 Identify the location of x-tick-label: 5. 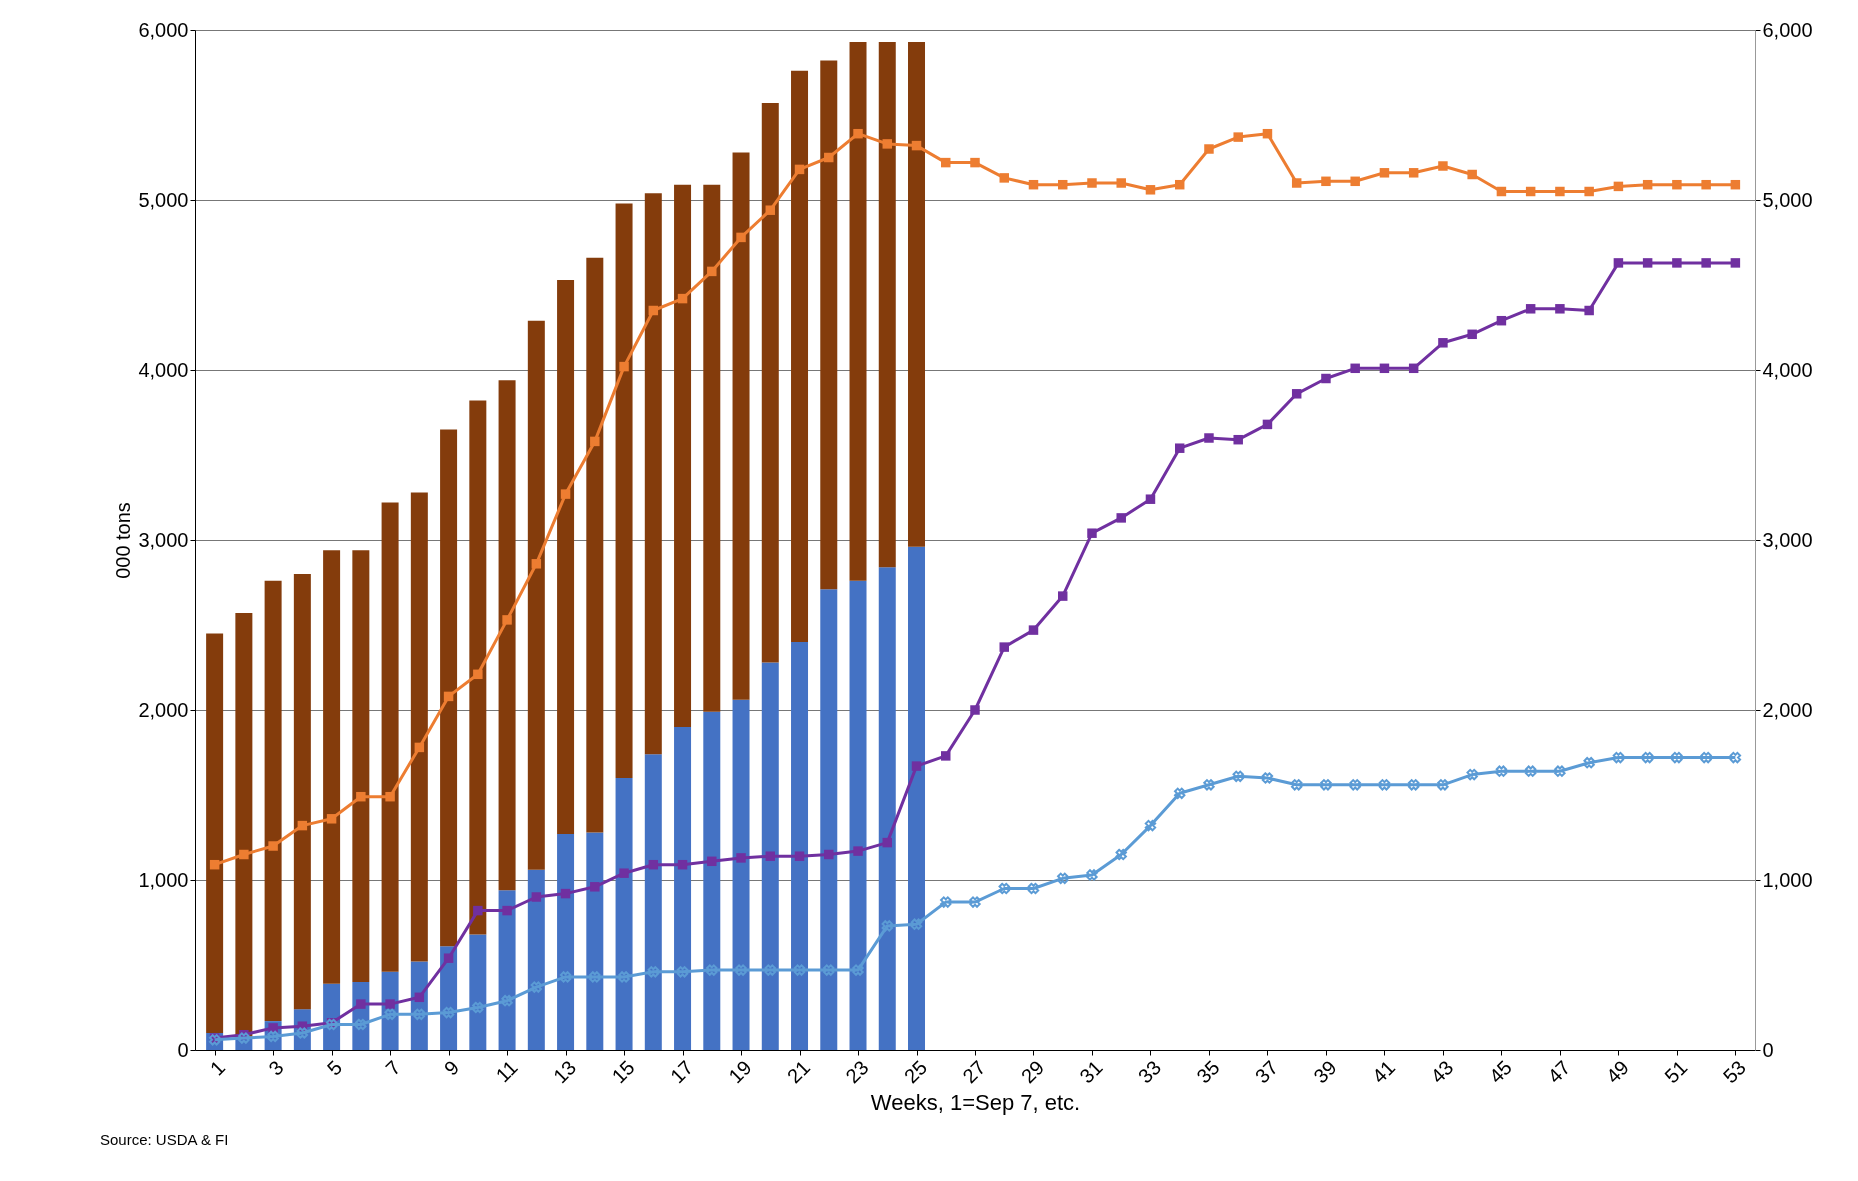
(334, 1068).